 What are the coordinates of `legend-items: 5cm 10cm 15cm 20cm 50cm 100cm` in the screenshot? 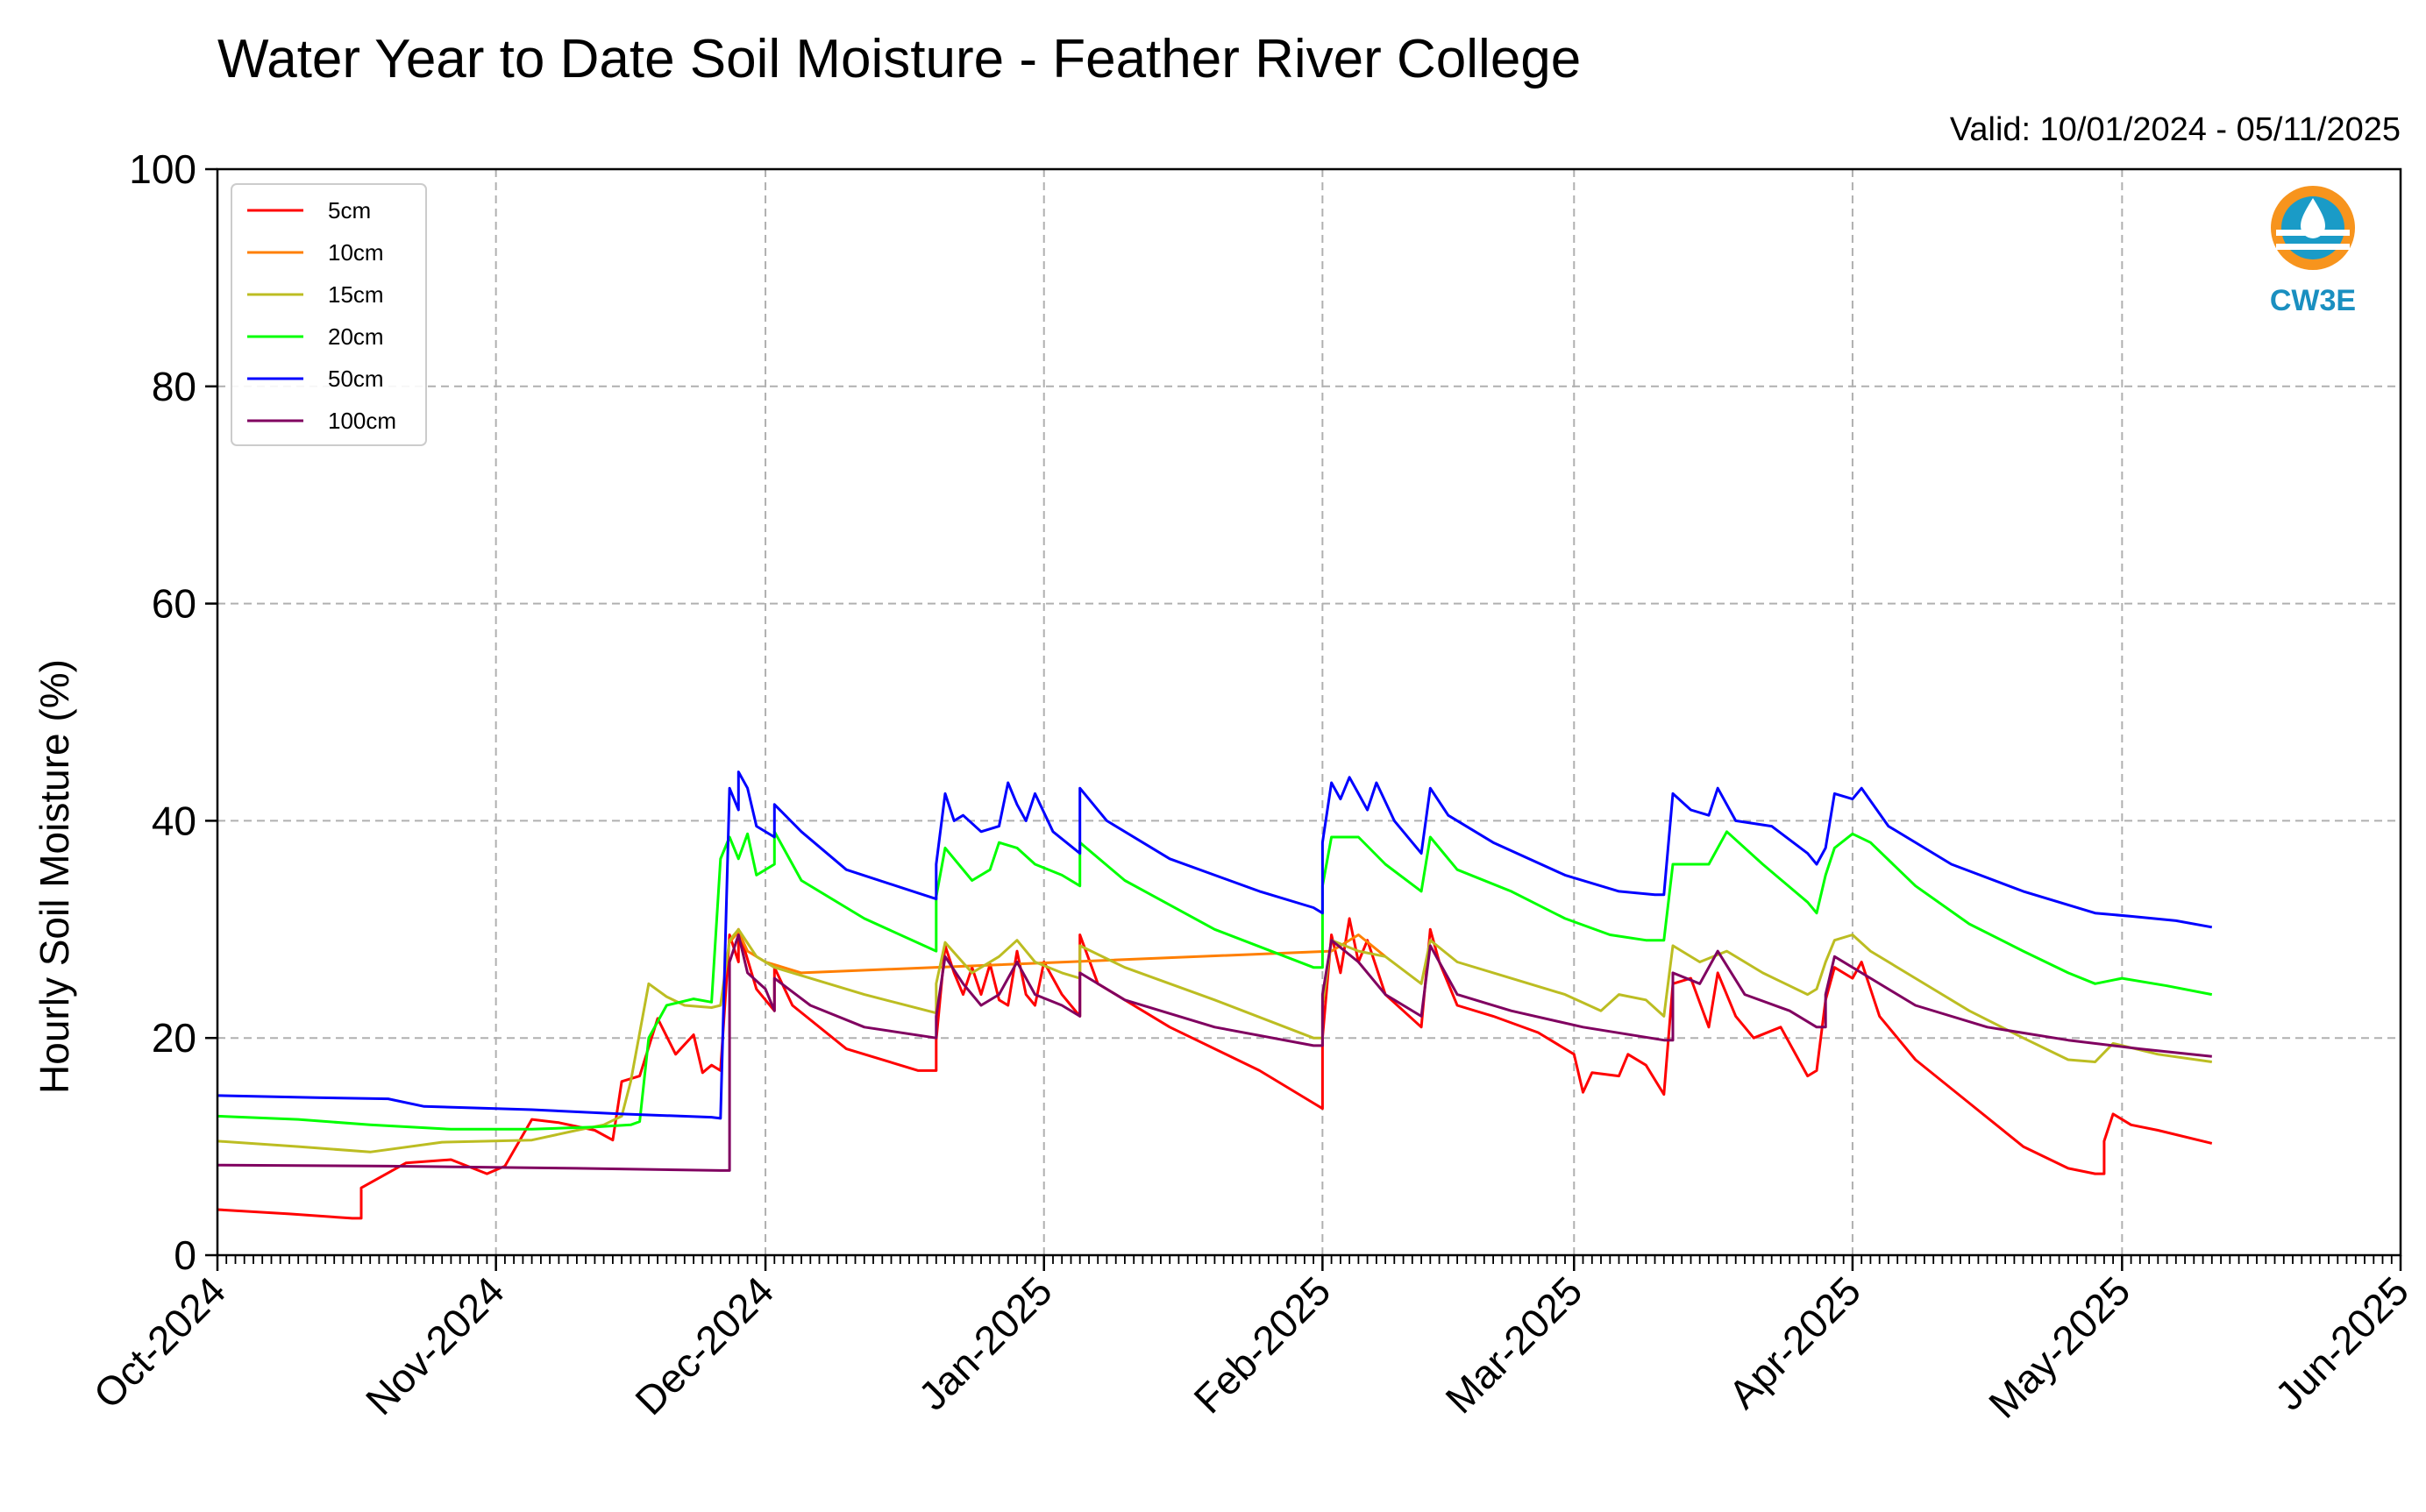 It's located at (321, 315).